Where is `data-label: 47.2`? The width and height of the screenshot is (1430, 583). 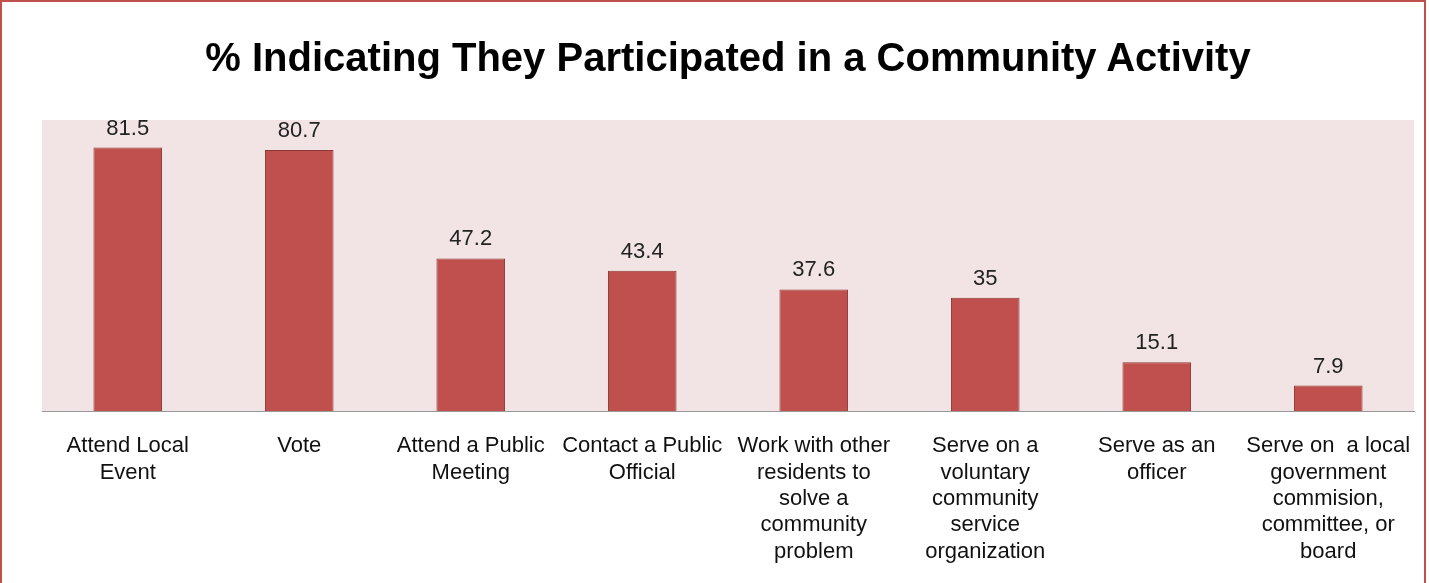 data-label: 47.2 is located at coordinates (471, 238).